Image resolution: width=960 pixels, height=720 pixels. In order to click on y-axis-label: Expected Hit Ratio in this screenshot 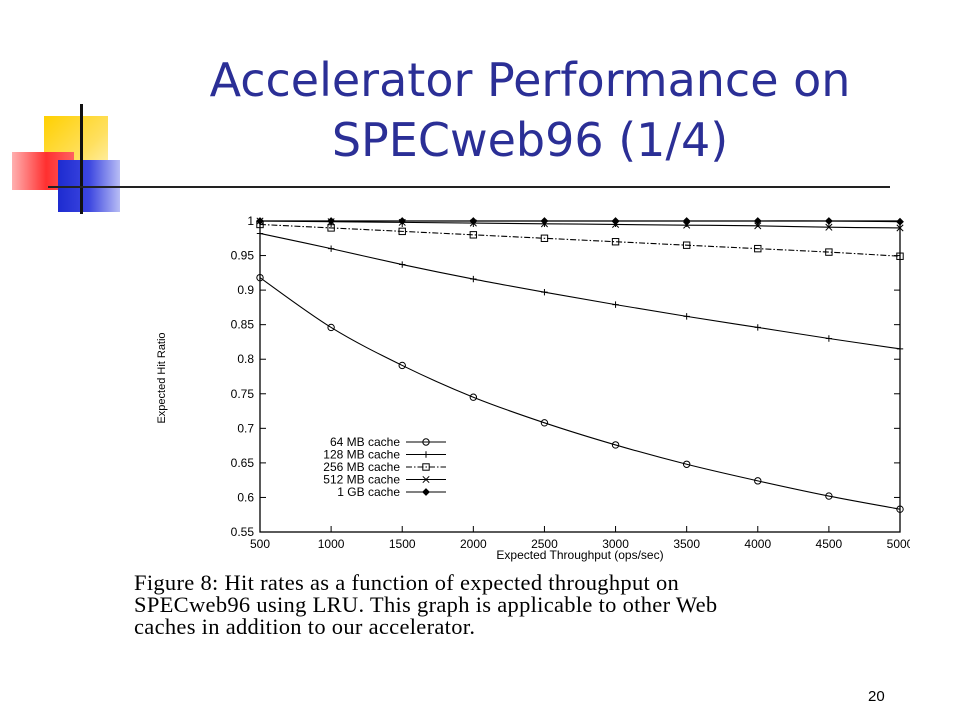, I will do `click(162, 377)`.